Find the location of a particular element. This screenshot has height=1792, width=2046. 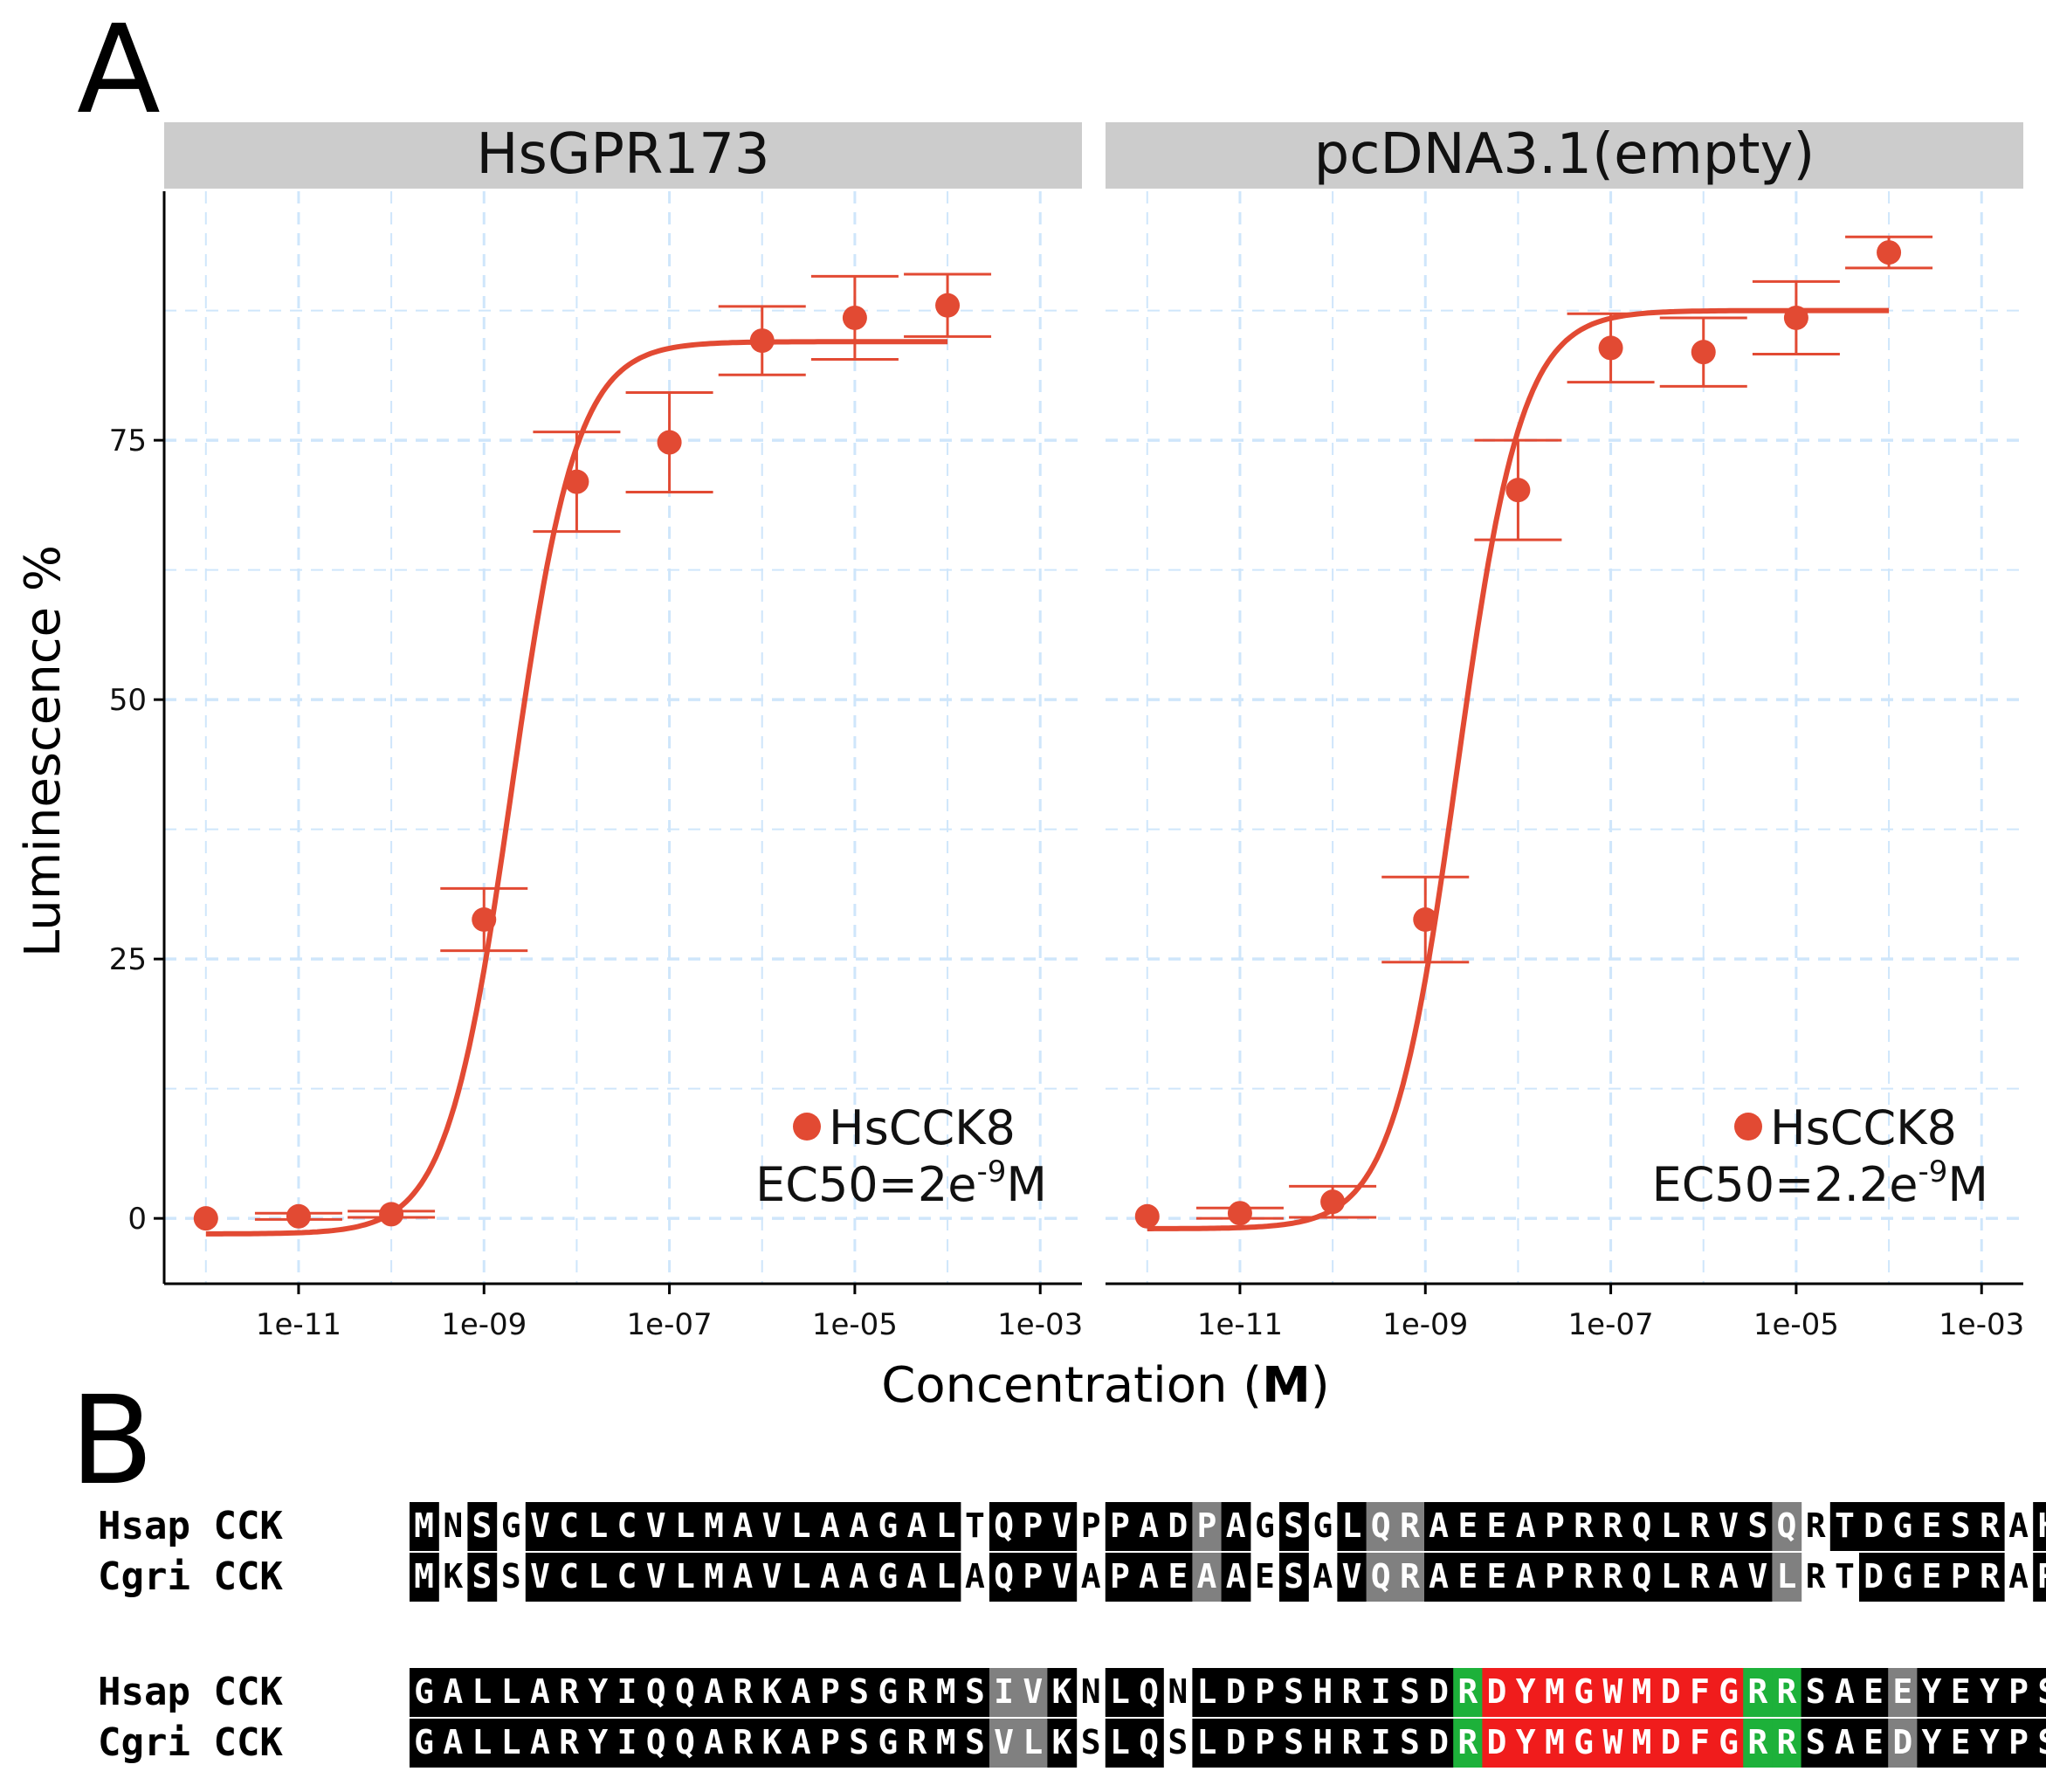

residue: V is located at coordinates (540, 1576).